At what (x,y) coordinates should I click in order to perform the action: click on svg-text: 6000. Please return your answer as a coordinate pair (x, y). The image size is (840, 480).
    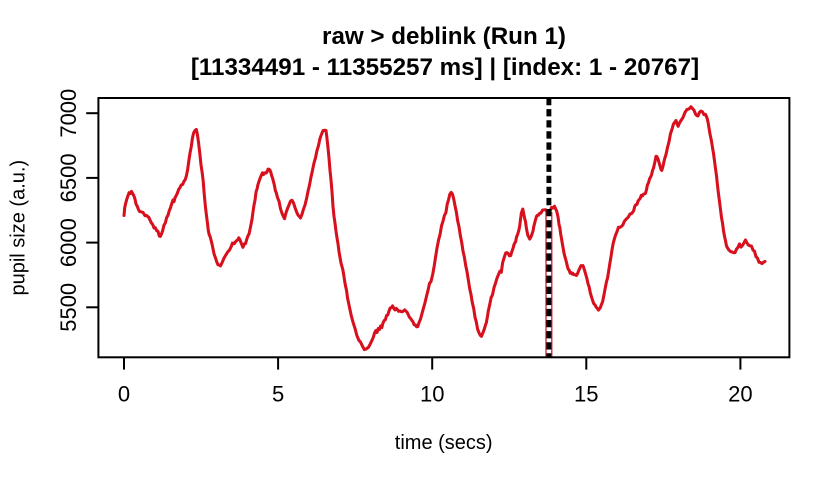
    Looking at the image, I should click on (68, 242).